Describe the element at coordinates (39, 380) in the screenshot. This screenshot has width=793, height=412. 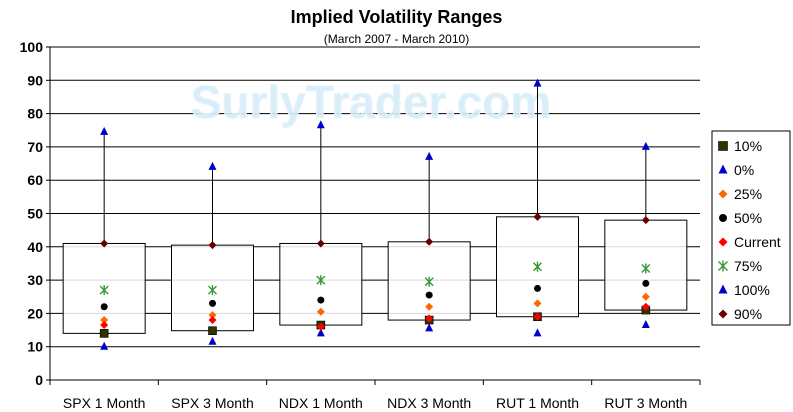
I see `y-tick-label: 0` at that location.